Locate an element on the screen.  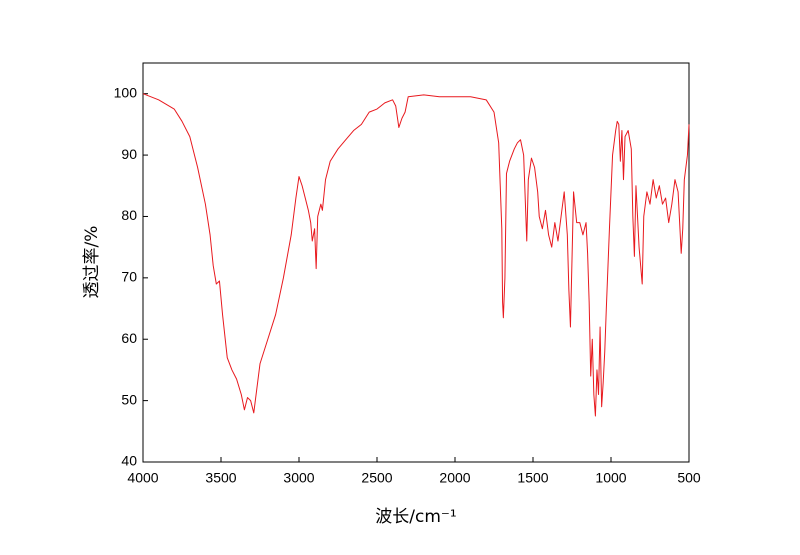
x-tick-label: 3500 is located at coordinates (220, 478).